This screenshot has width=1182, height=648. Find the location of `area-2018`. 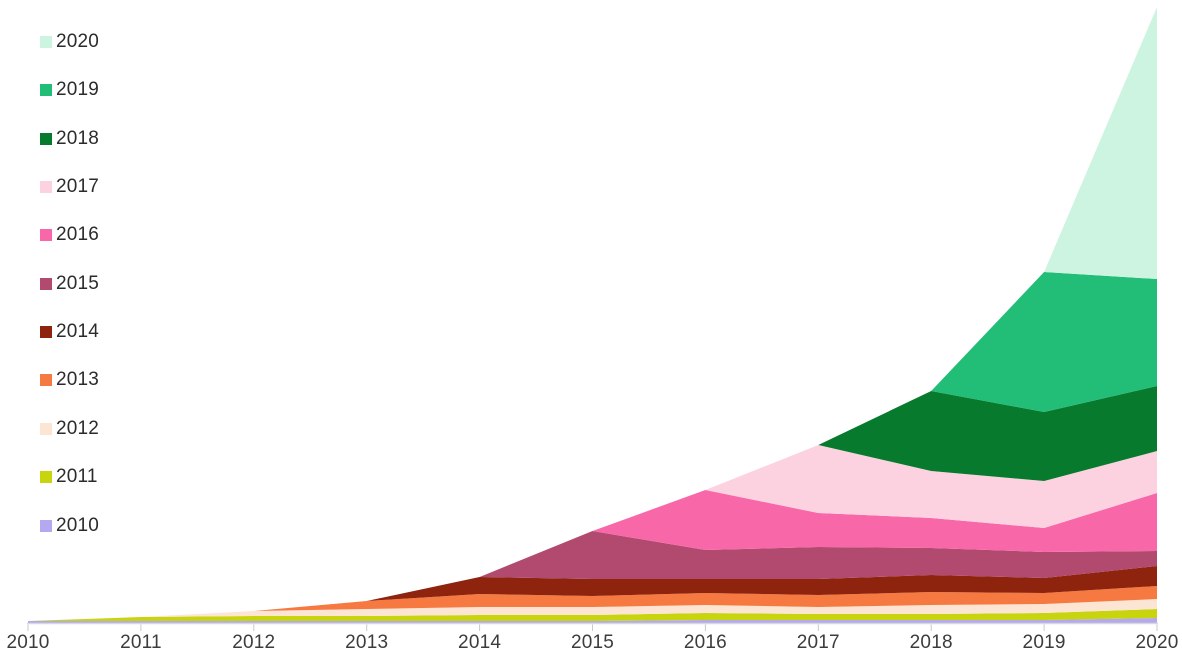

area-2018 is located at coordinates (987, 433).